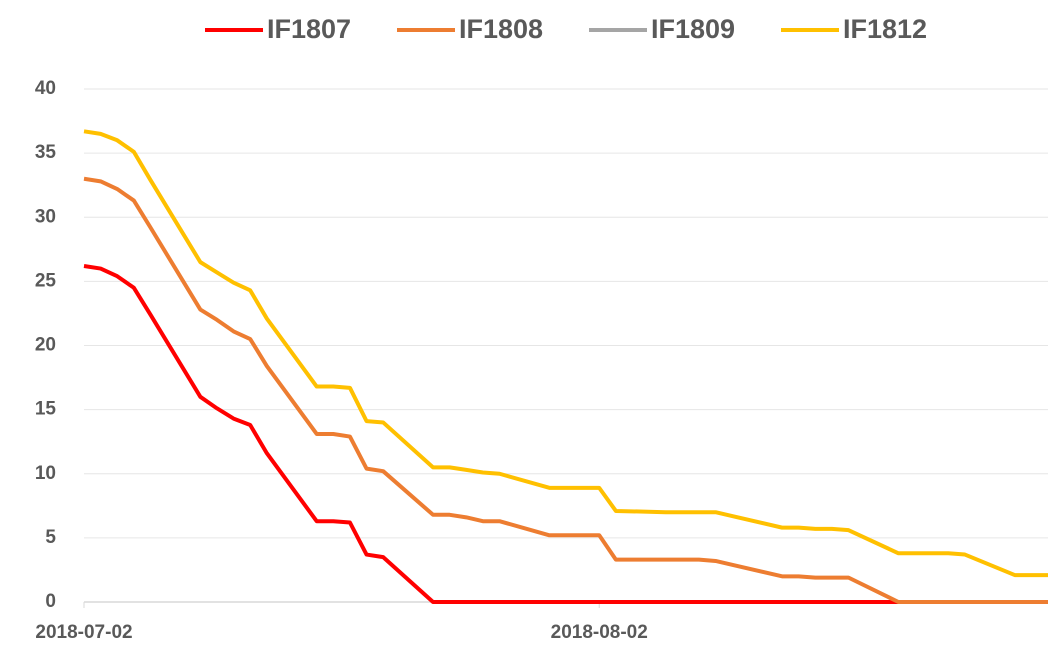 This screenshot has width=1059, height=657. What do you see at coordinates (693, 29) in the screenshot?
I see `legend-label: IF1809` at bounding box center [693, 29].